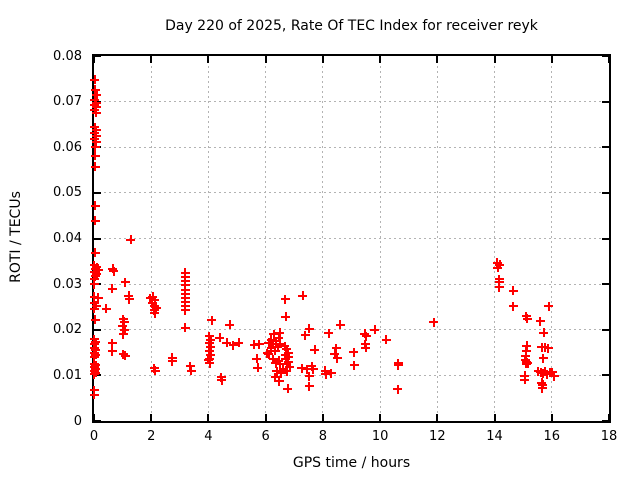 The height and width of the screenshot is (480, 640). What do you see at coordinates (494, 436) in the screenshot?
I see `x-tick-label: 14` at bounding box center [494, 436].